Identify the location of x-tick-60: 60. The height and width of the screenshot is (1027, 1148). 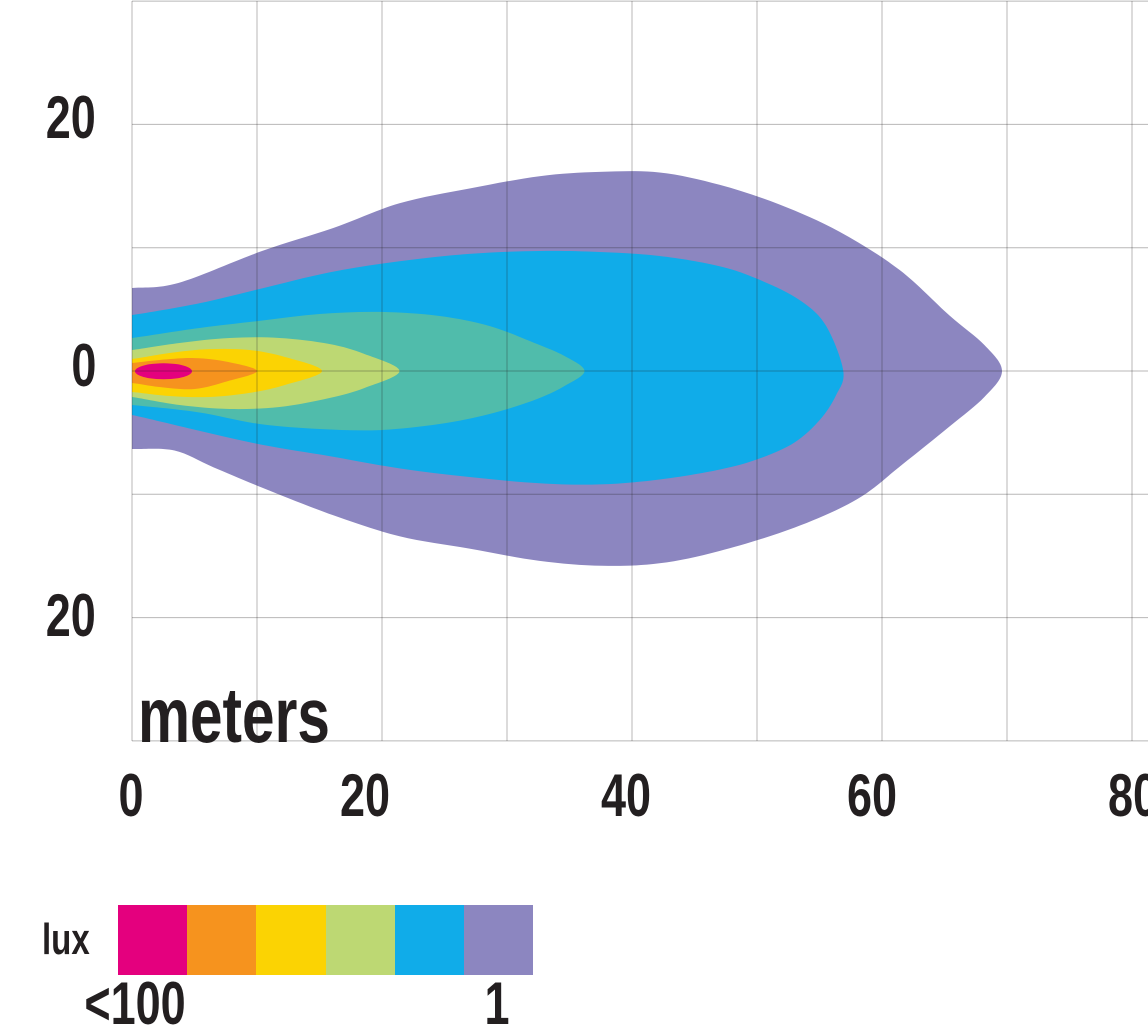
(872, 795).